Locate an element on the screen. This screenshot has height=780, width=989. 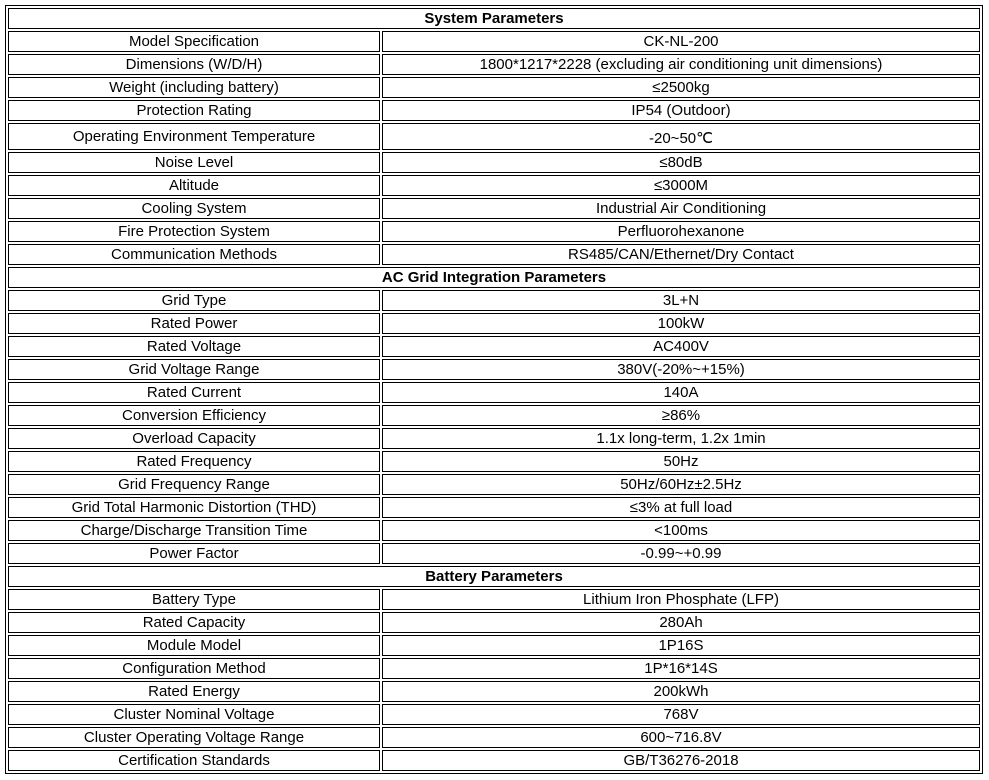
parameter-name: Altitude is located at coordinates (194, 185).